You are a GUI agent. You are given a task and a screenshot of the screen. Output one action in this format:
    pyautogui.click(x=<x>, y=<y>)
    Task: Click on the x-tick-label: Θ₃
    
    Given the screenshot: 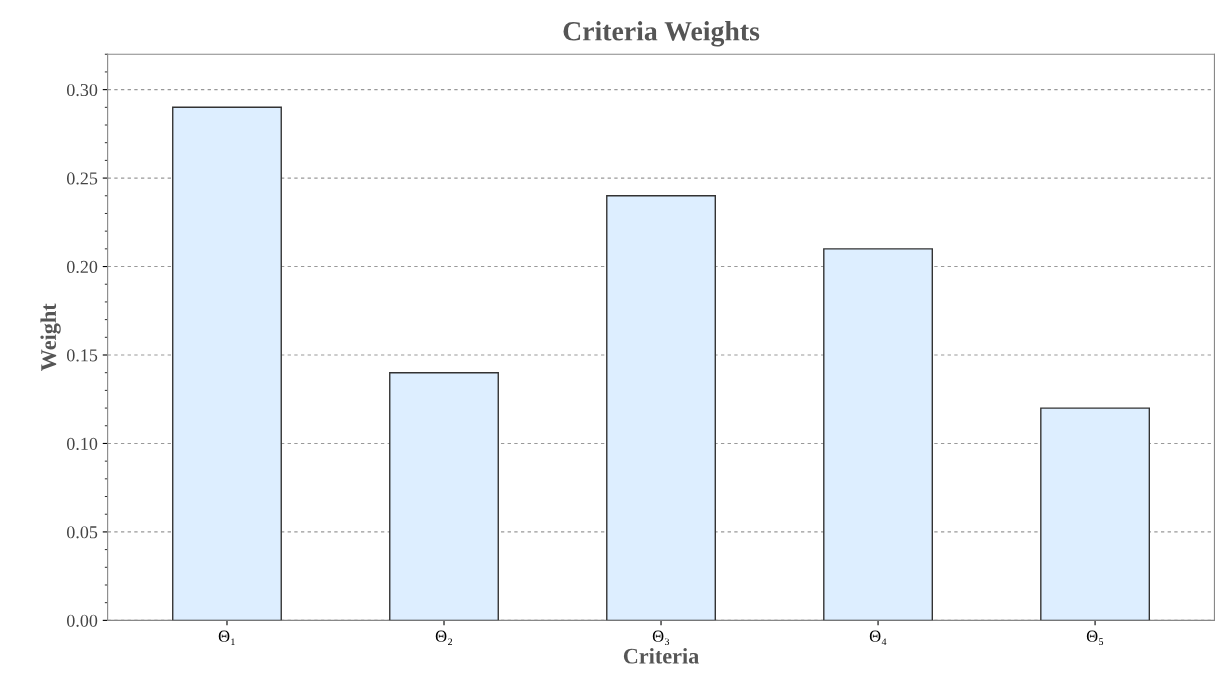 What is the action you would take?
    pyautogui.click(x=661, y=638)
    